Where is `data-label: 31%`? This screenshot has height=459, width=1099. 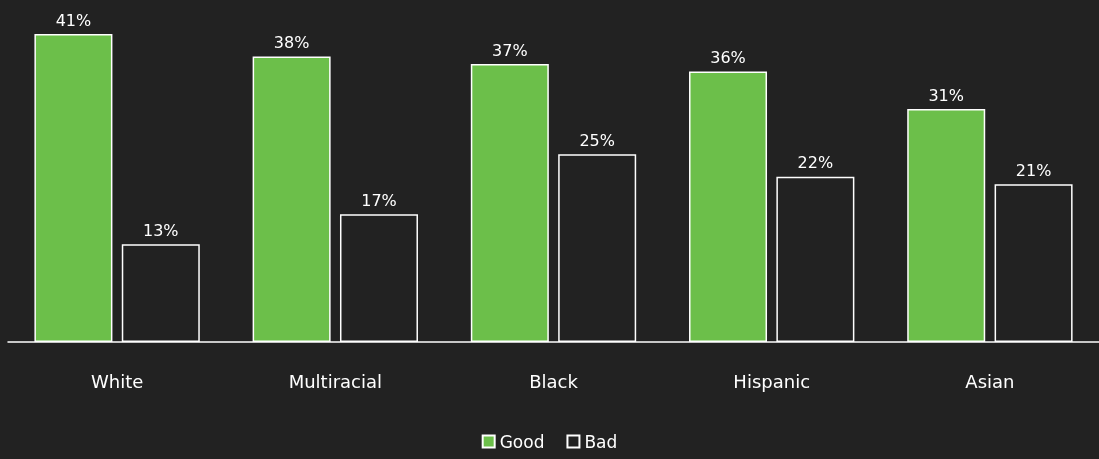
data-label: 31% is located at coordinates (946, 95).